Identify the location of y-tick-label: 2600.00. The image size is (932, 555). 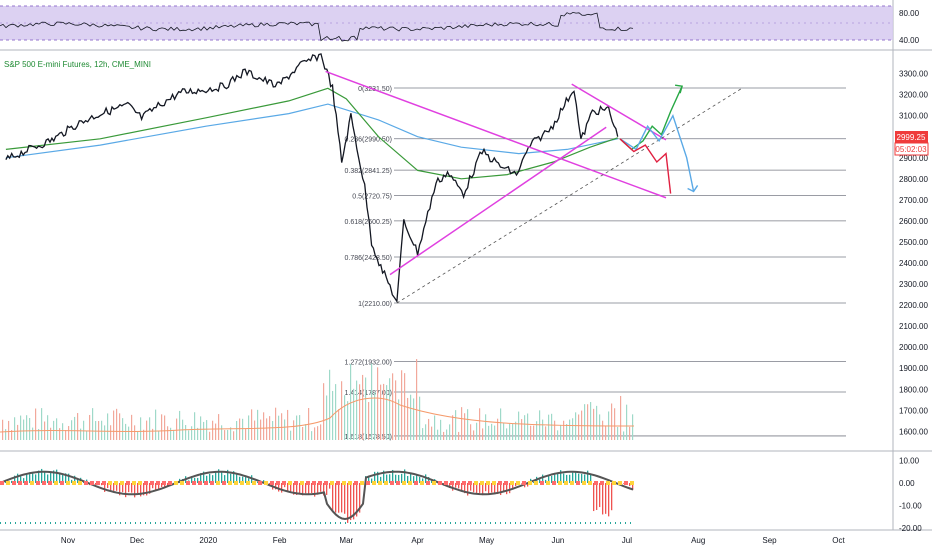
(913, 221).